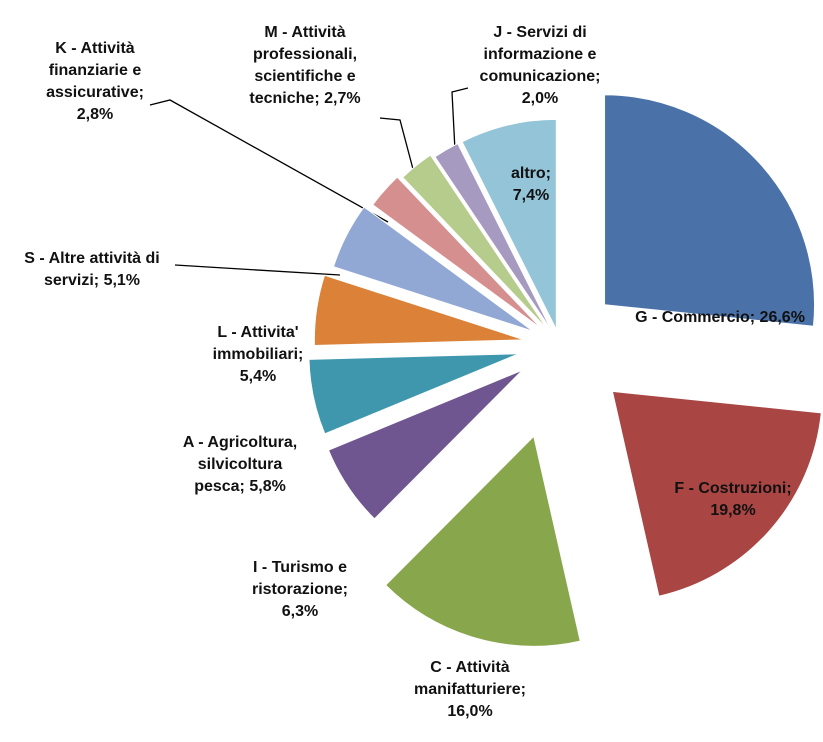 Image resolution: width=823 pixels, height=742 pixels. I want to click on data-label: C - Attività manifatturiere; 16,0%, so click(470, 690).